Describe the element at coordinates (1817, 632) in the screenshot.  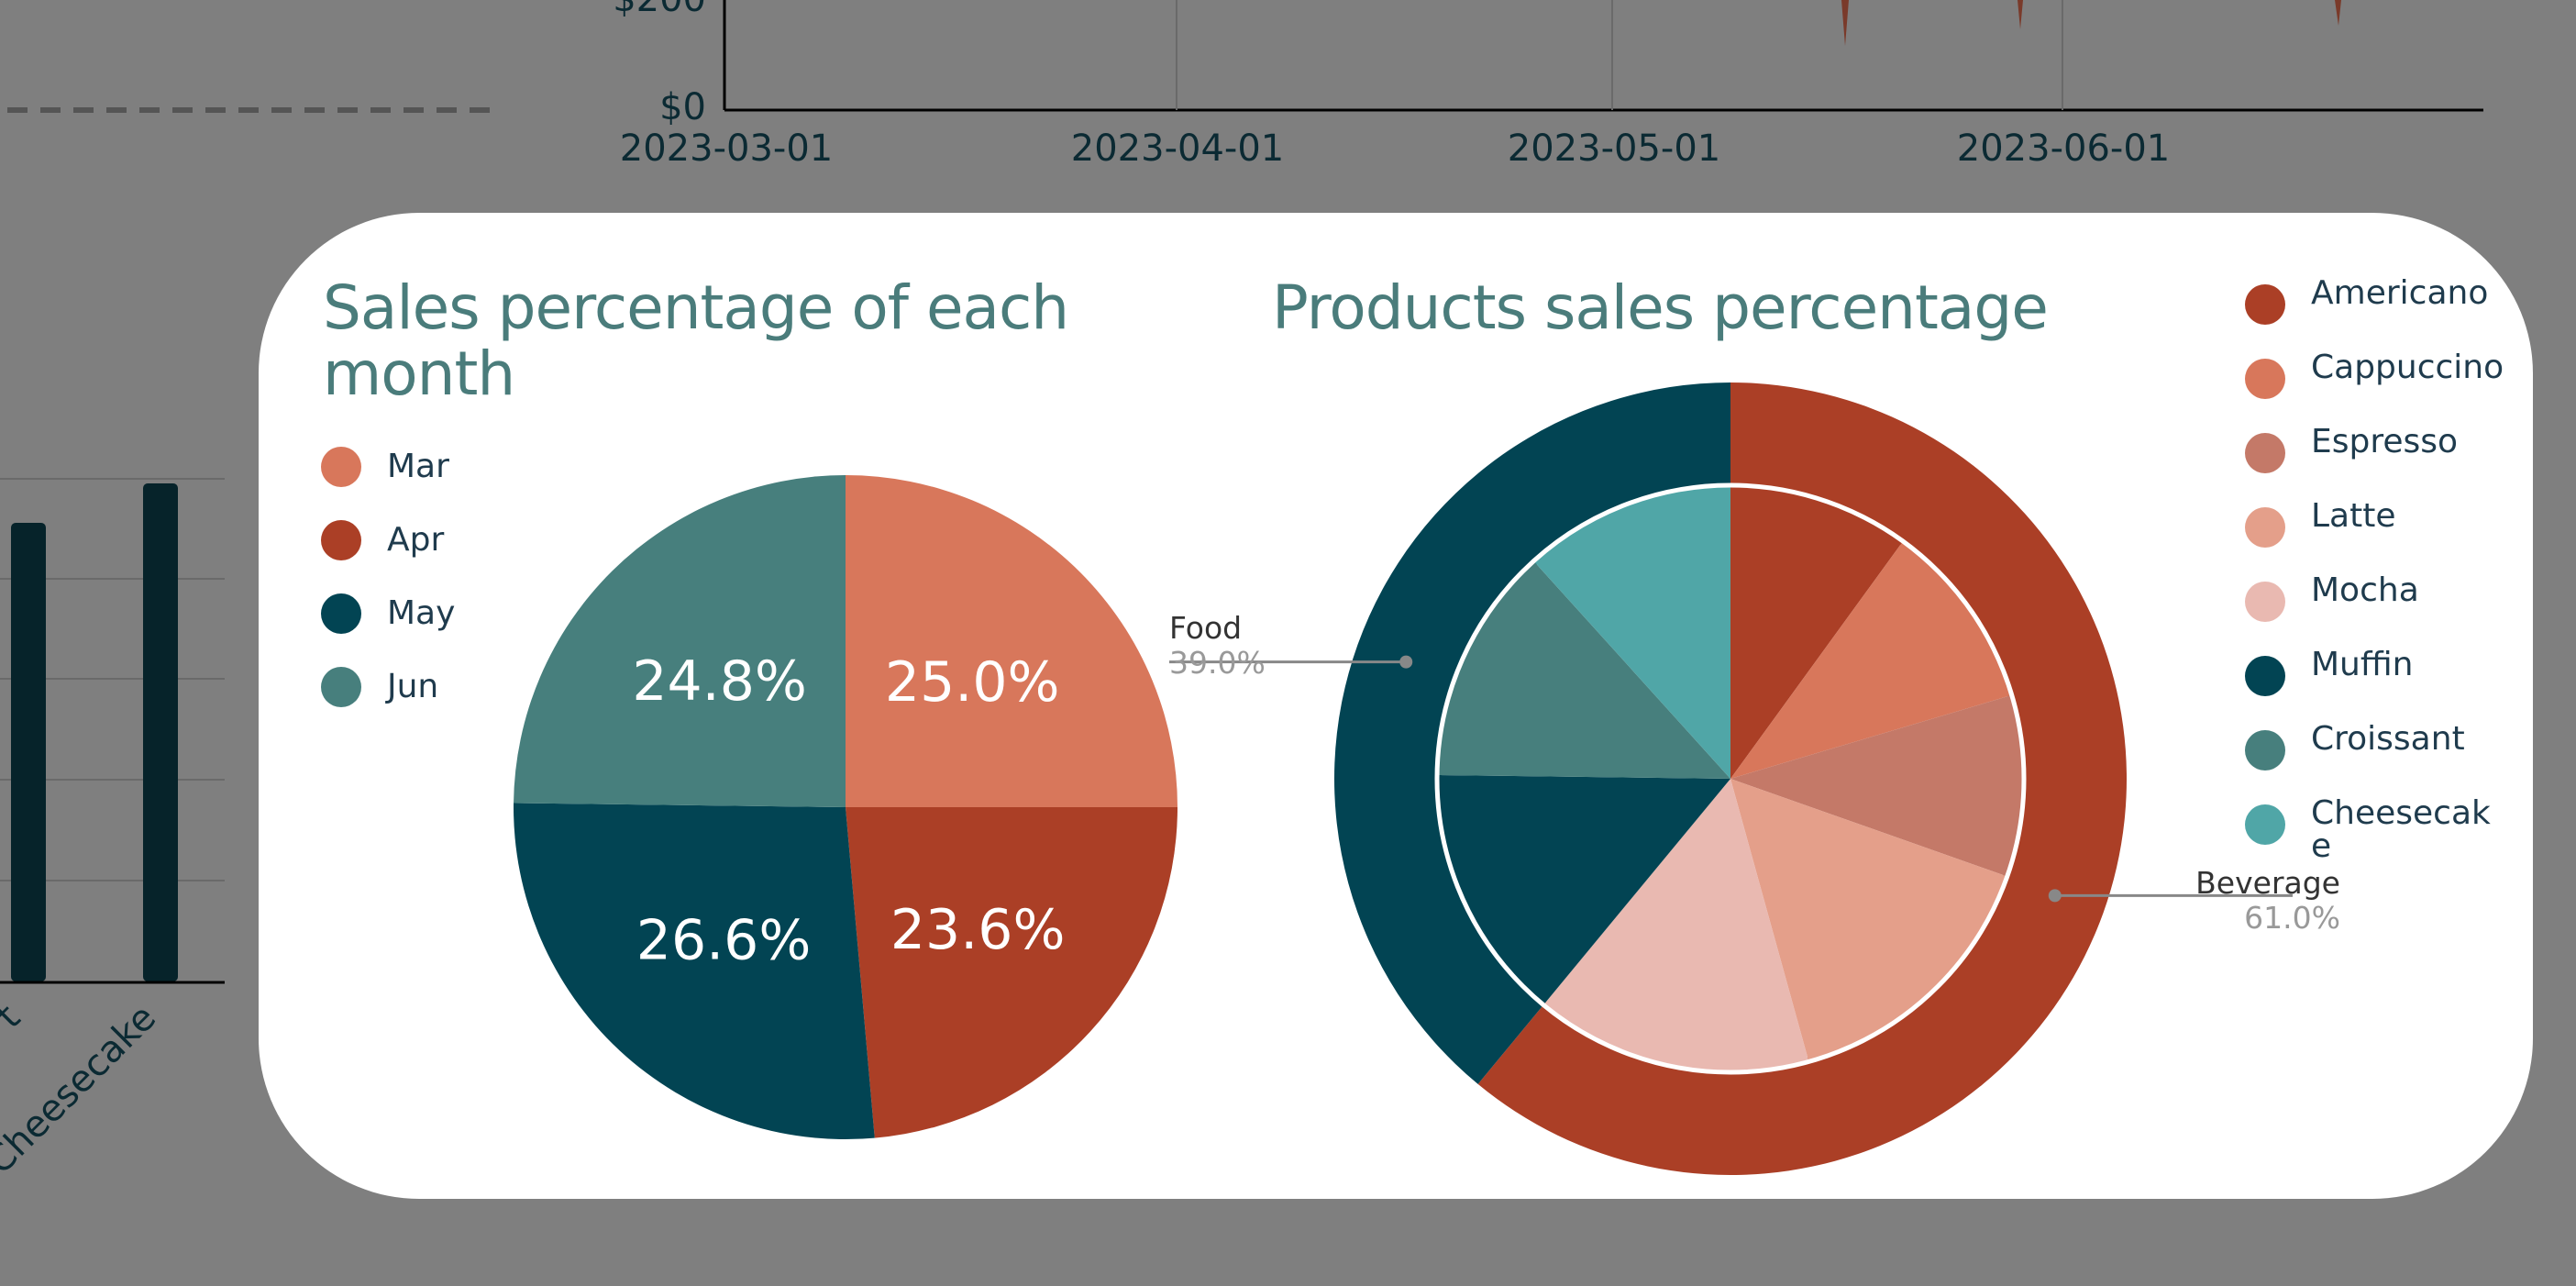
I see `pie-slice-americano` at that location.